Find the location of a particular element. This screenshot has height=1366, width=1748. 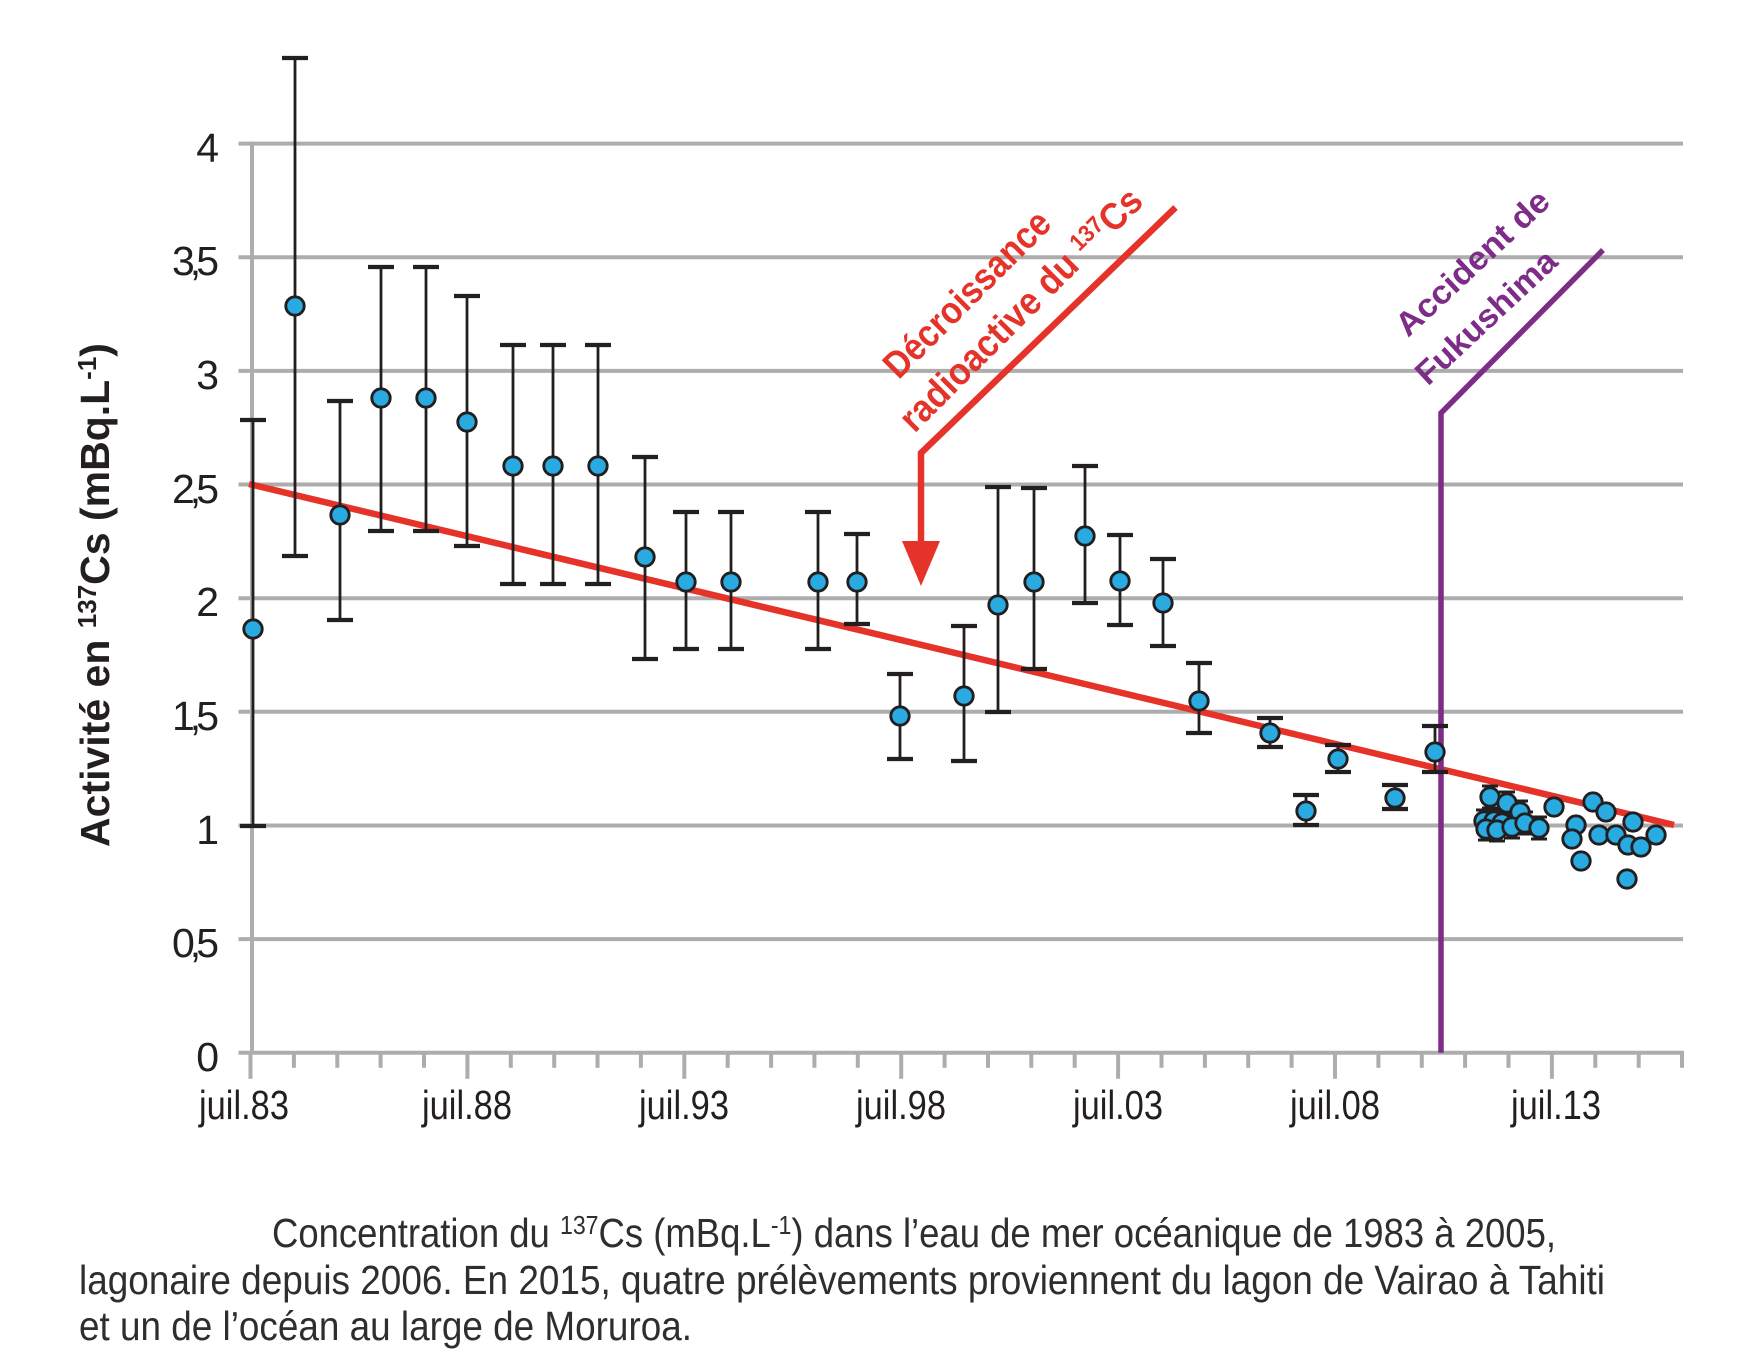

svg-text: 3 is located at coordinates (207, 375).